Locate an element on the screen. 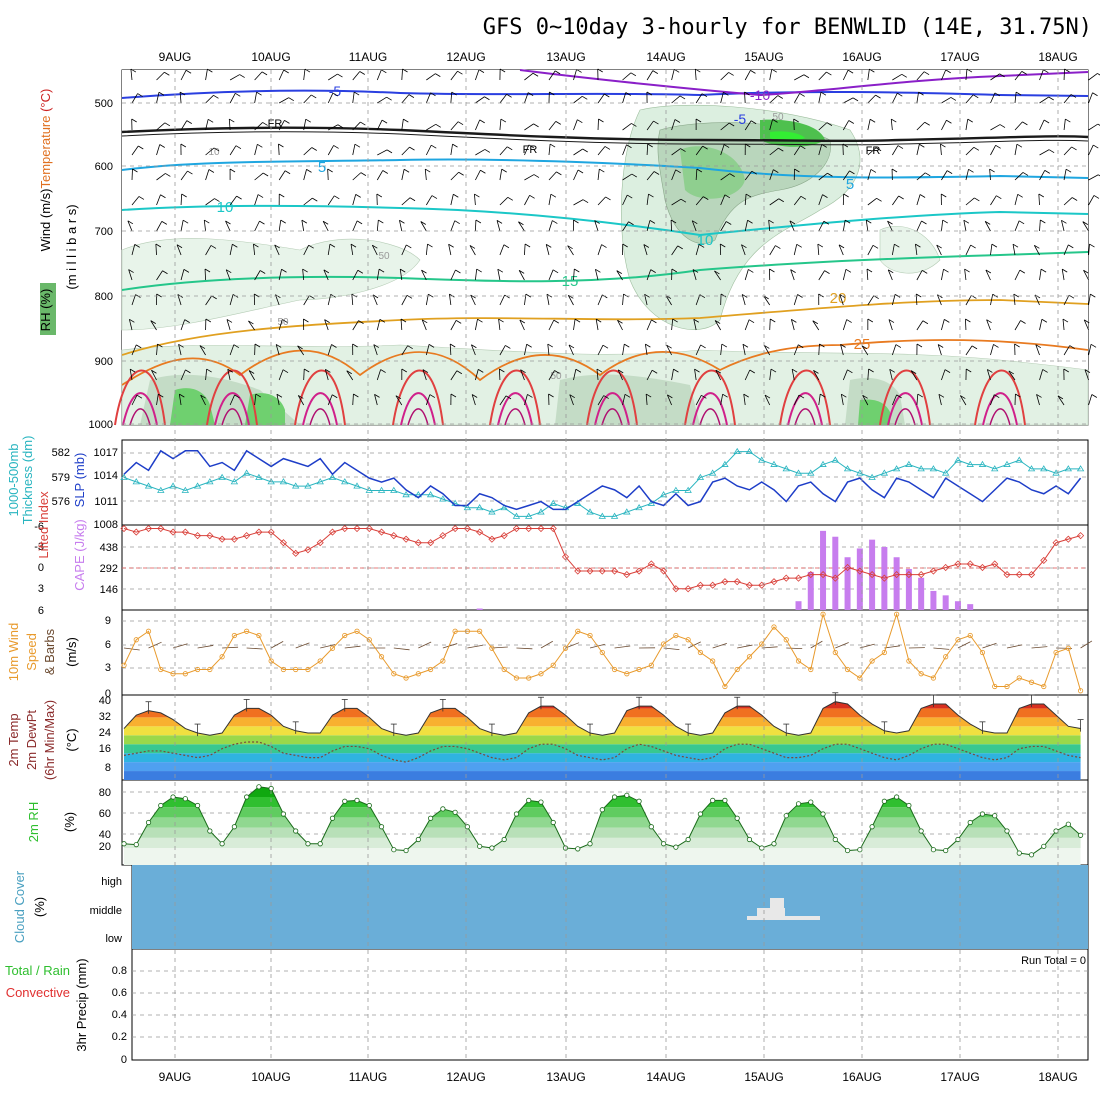 Image resolution: width=1100 pixels, height=1100 pixels. temp-band is located at coordinates (605, 697).